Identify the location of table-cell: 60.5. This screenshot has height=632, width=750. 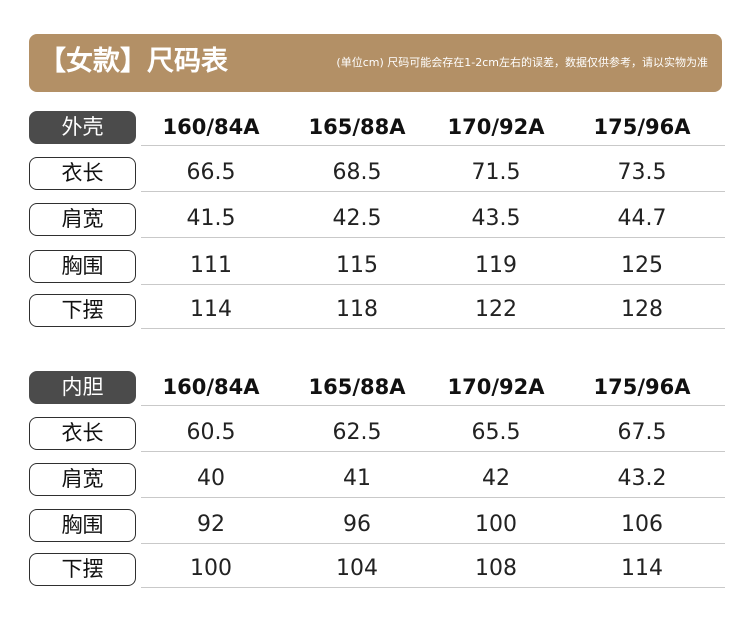
(211, 432).